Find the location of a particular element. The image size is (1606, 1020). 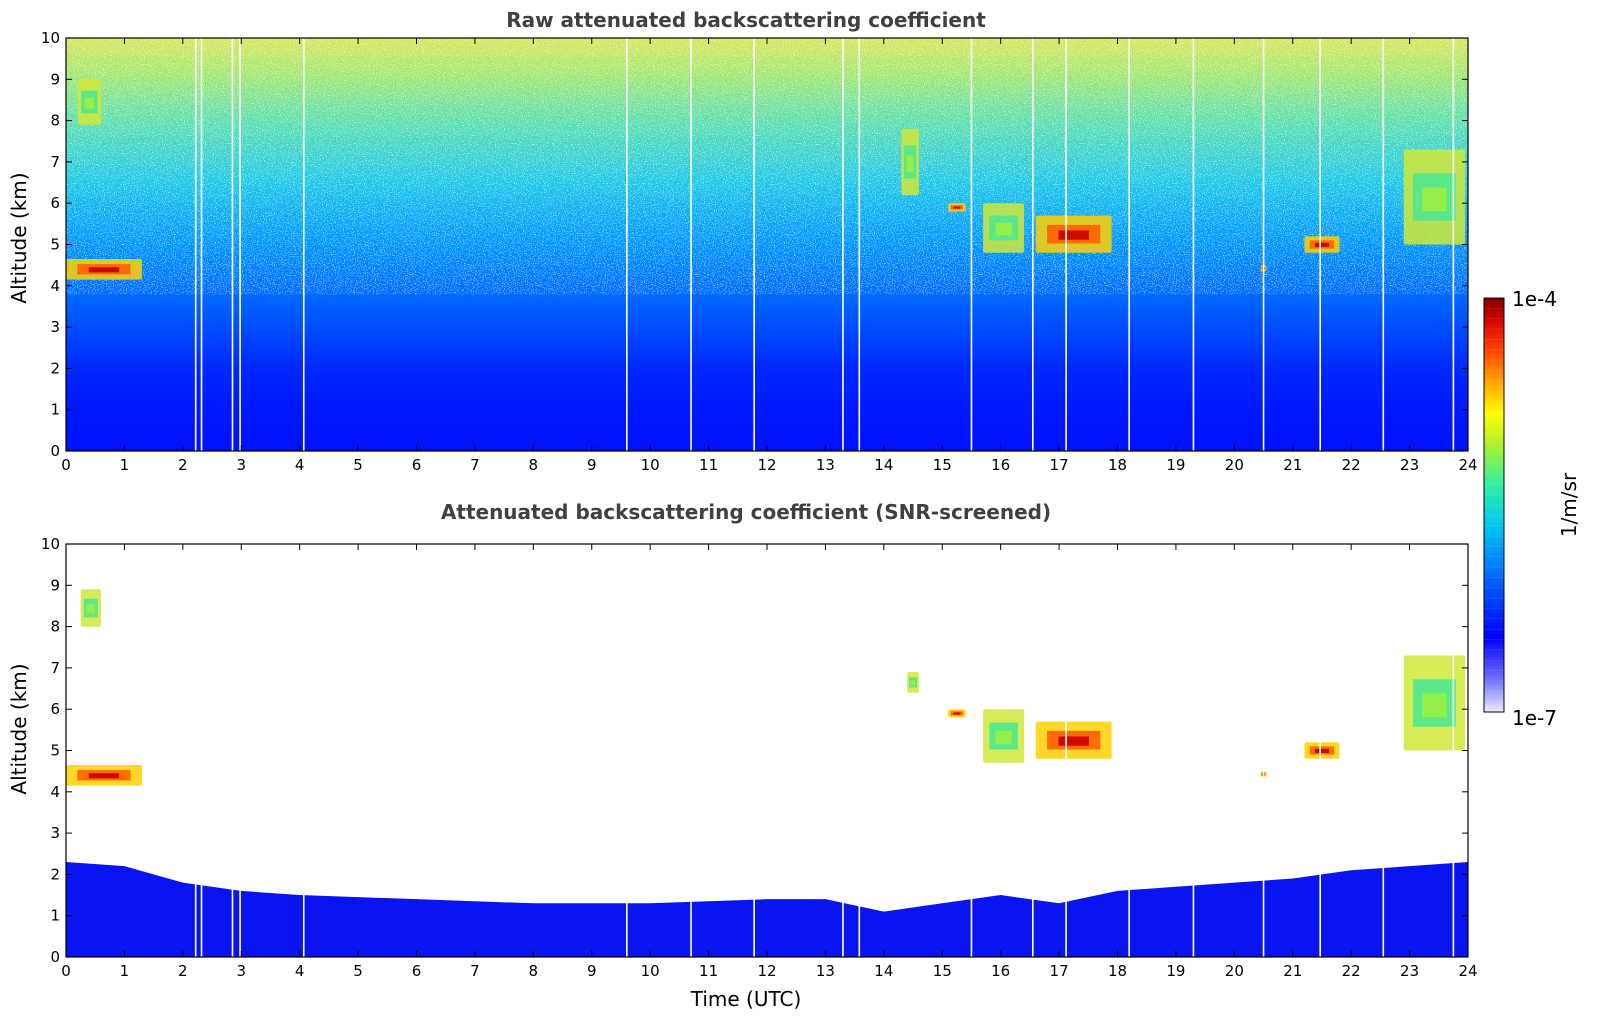

y-tick-label: 7 is located at coordinates (55, 162).